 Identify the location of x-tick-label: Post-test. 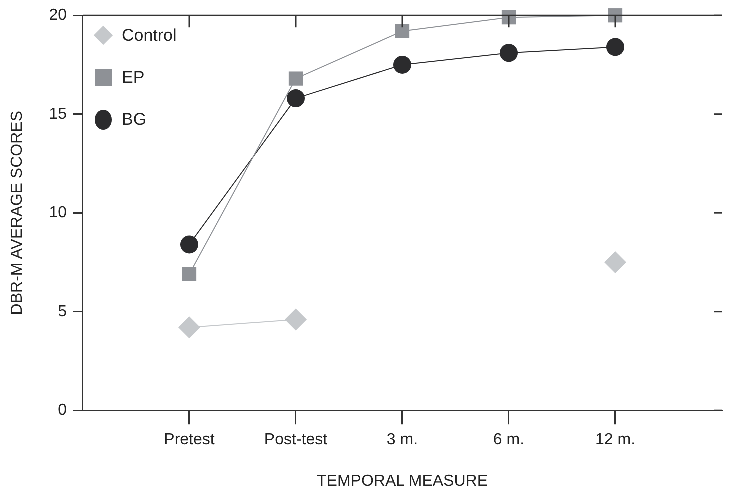
(296, 440).